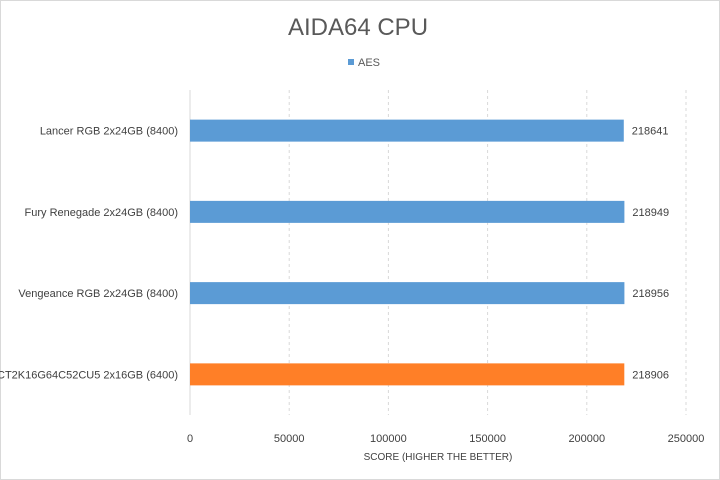 This screenshot has width=720, height=480. Describe the element at coordinates (650, 254) in the screenshot. I see `data-labels: 218641 218949 218956 218906` at that location.